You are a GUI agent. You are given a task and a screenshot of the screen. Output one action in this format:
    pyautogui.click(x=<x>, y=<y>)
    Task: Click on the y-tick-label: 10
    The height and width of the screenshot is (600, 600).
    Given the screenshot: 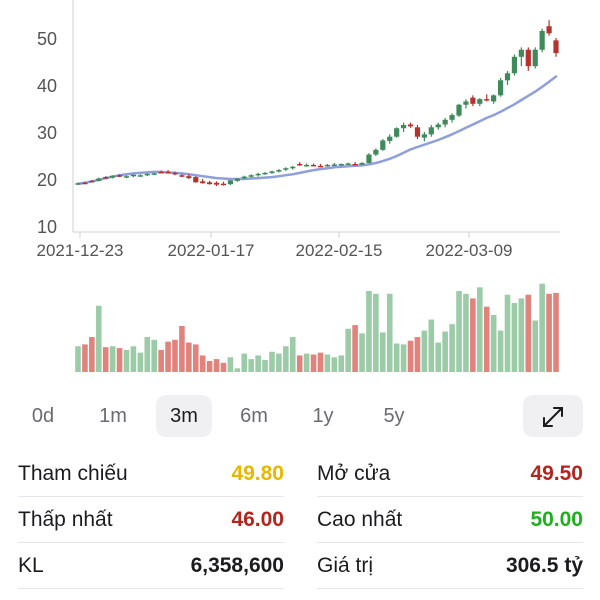 What is the action you would take?
    pyautogui.click(x=47, y=227)
    